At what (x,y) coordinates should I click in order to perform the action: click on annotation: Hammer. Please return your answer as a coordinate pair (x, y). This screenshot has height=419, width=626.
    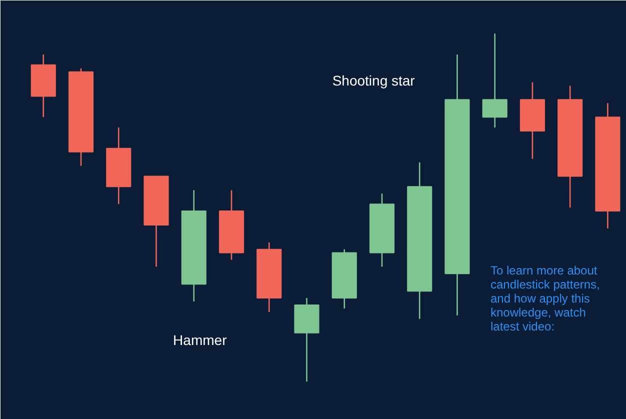
    Looking at the image, I should click on (200, 340).